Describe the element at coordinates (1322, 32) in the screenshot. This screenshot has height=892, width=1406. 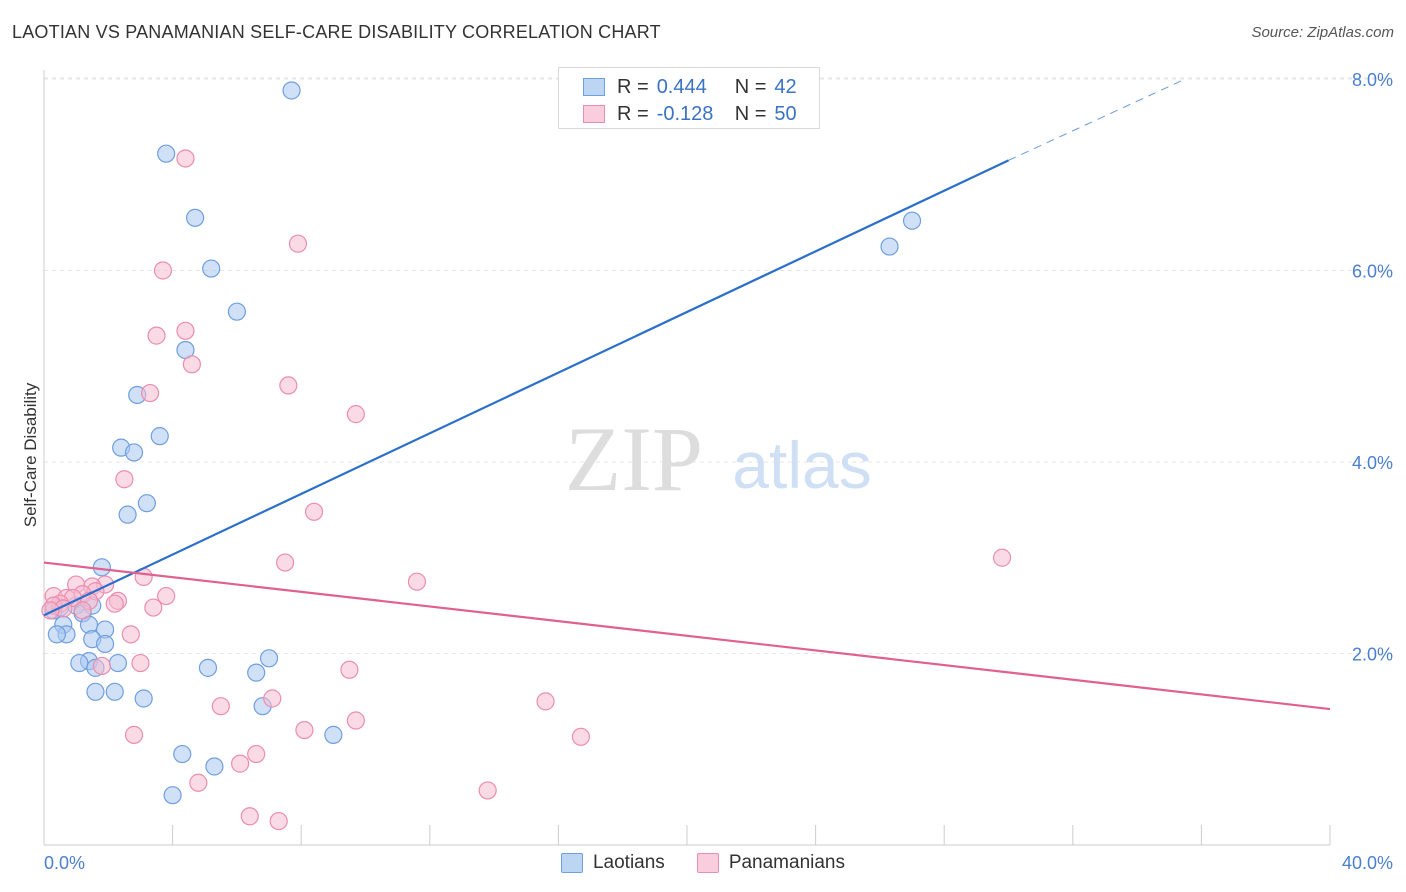
I see `source-credit: Source: ZipAtlas.com` at that location.